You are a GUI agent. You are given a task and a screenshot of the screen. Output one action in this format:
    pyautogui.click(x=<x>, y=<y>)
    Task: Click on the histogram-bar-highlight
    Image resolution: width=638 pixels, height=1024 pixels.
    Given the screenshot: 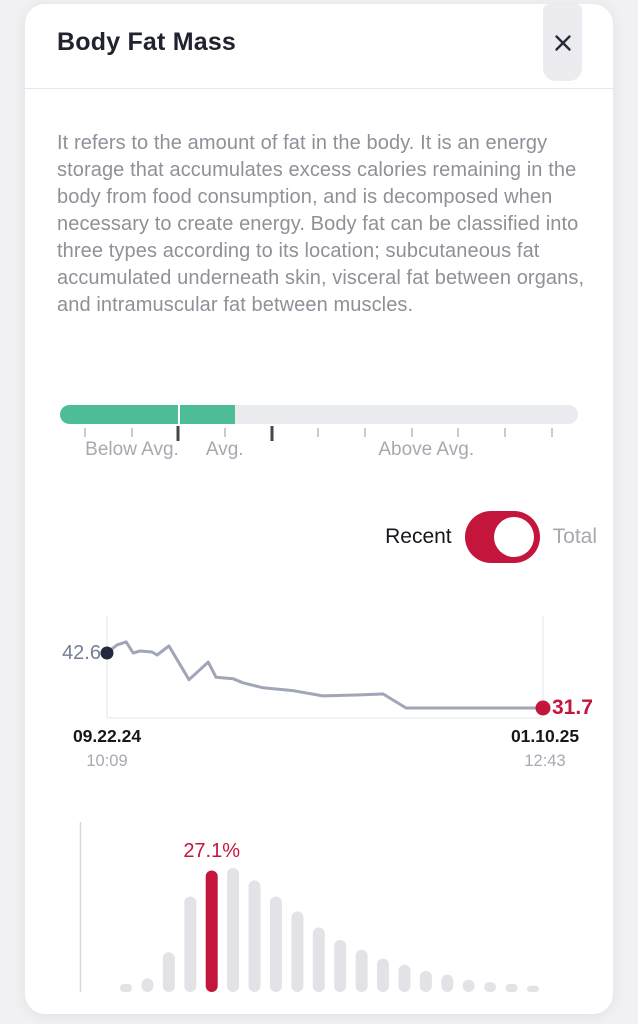 What is the action you would take?
    pyautogui.click(x=211, y=931)
    